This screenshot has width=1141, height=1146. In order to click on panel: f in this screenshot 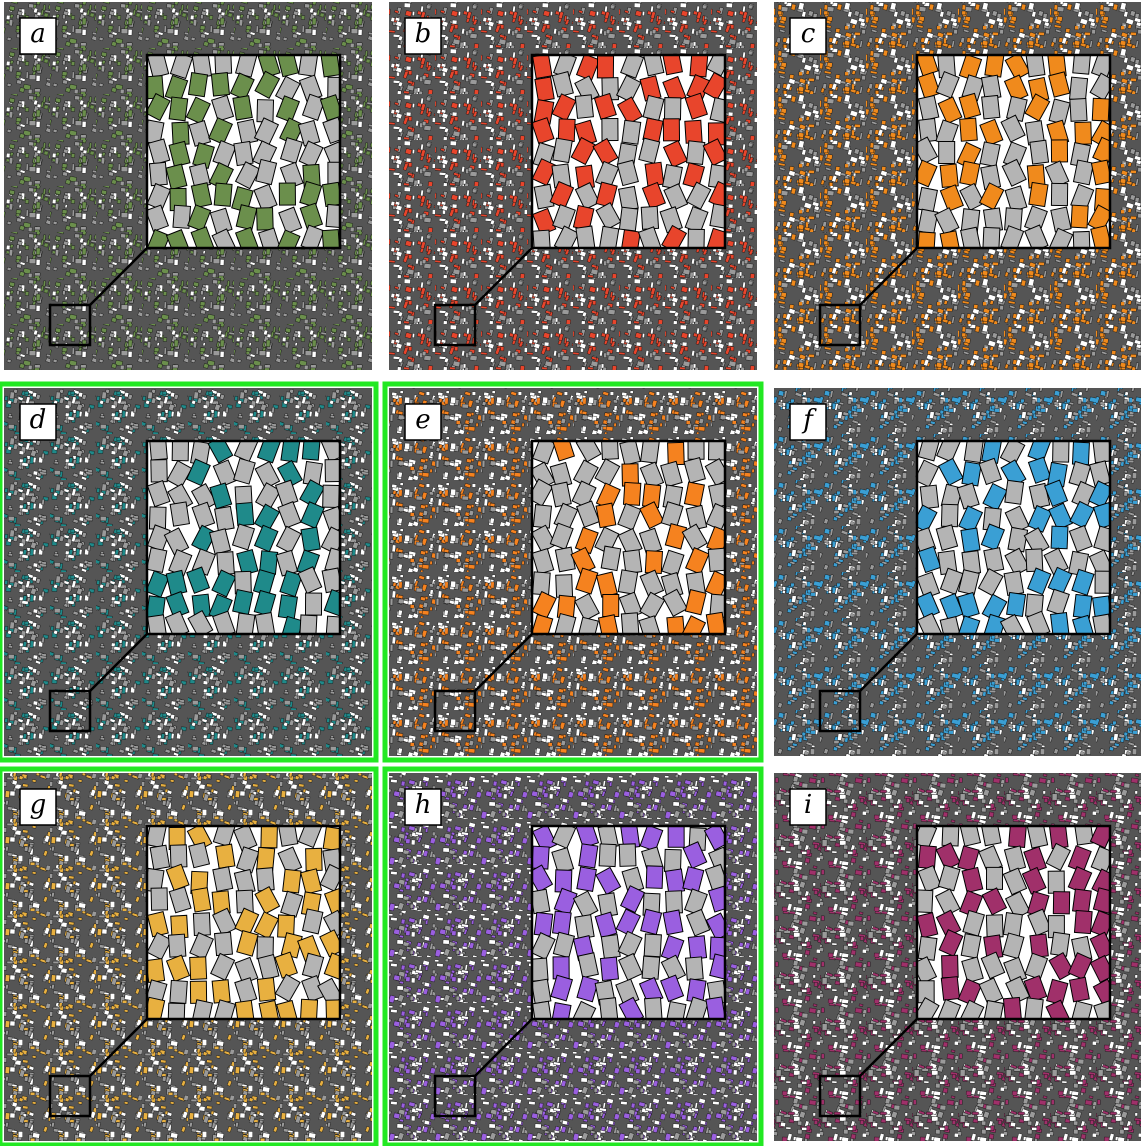, I will do `click(957, 572)`.